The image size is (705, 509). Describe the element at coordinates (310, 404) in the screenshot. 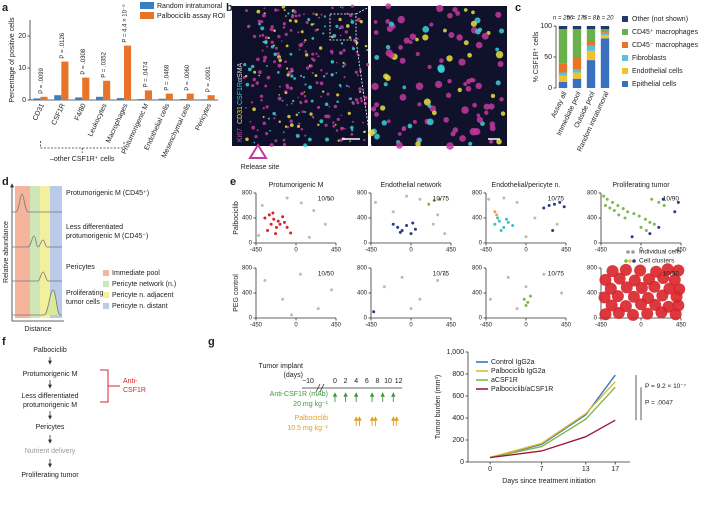

I see `drug-dose: 20 mg kg⁻¹` at that location.